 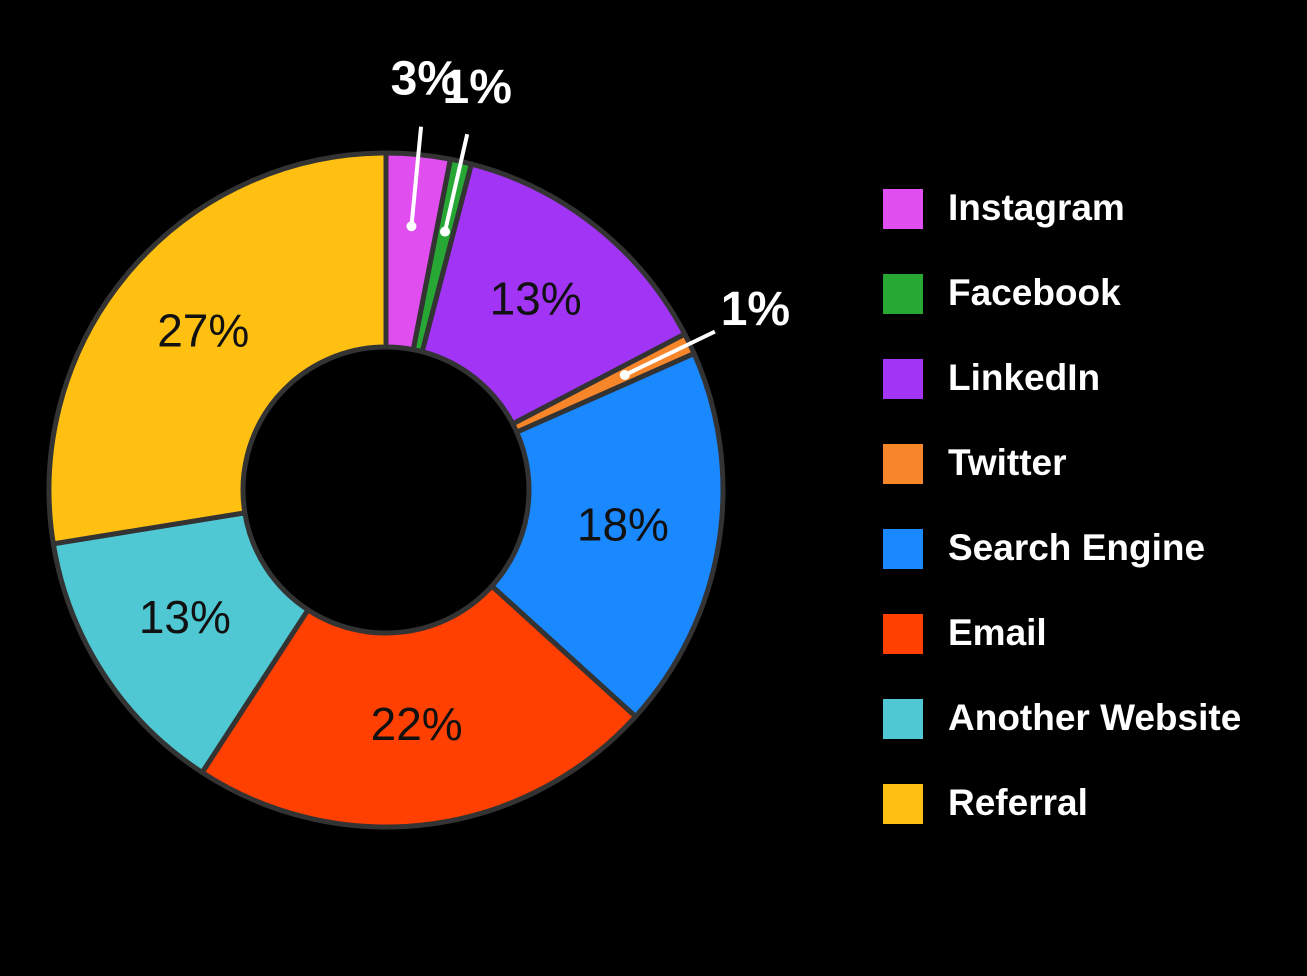 I want to click on legend-label: LinkedIn, so click(x=1024, y=377).